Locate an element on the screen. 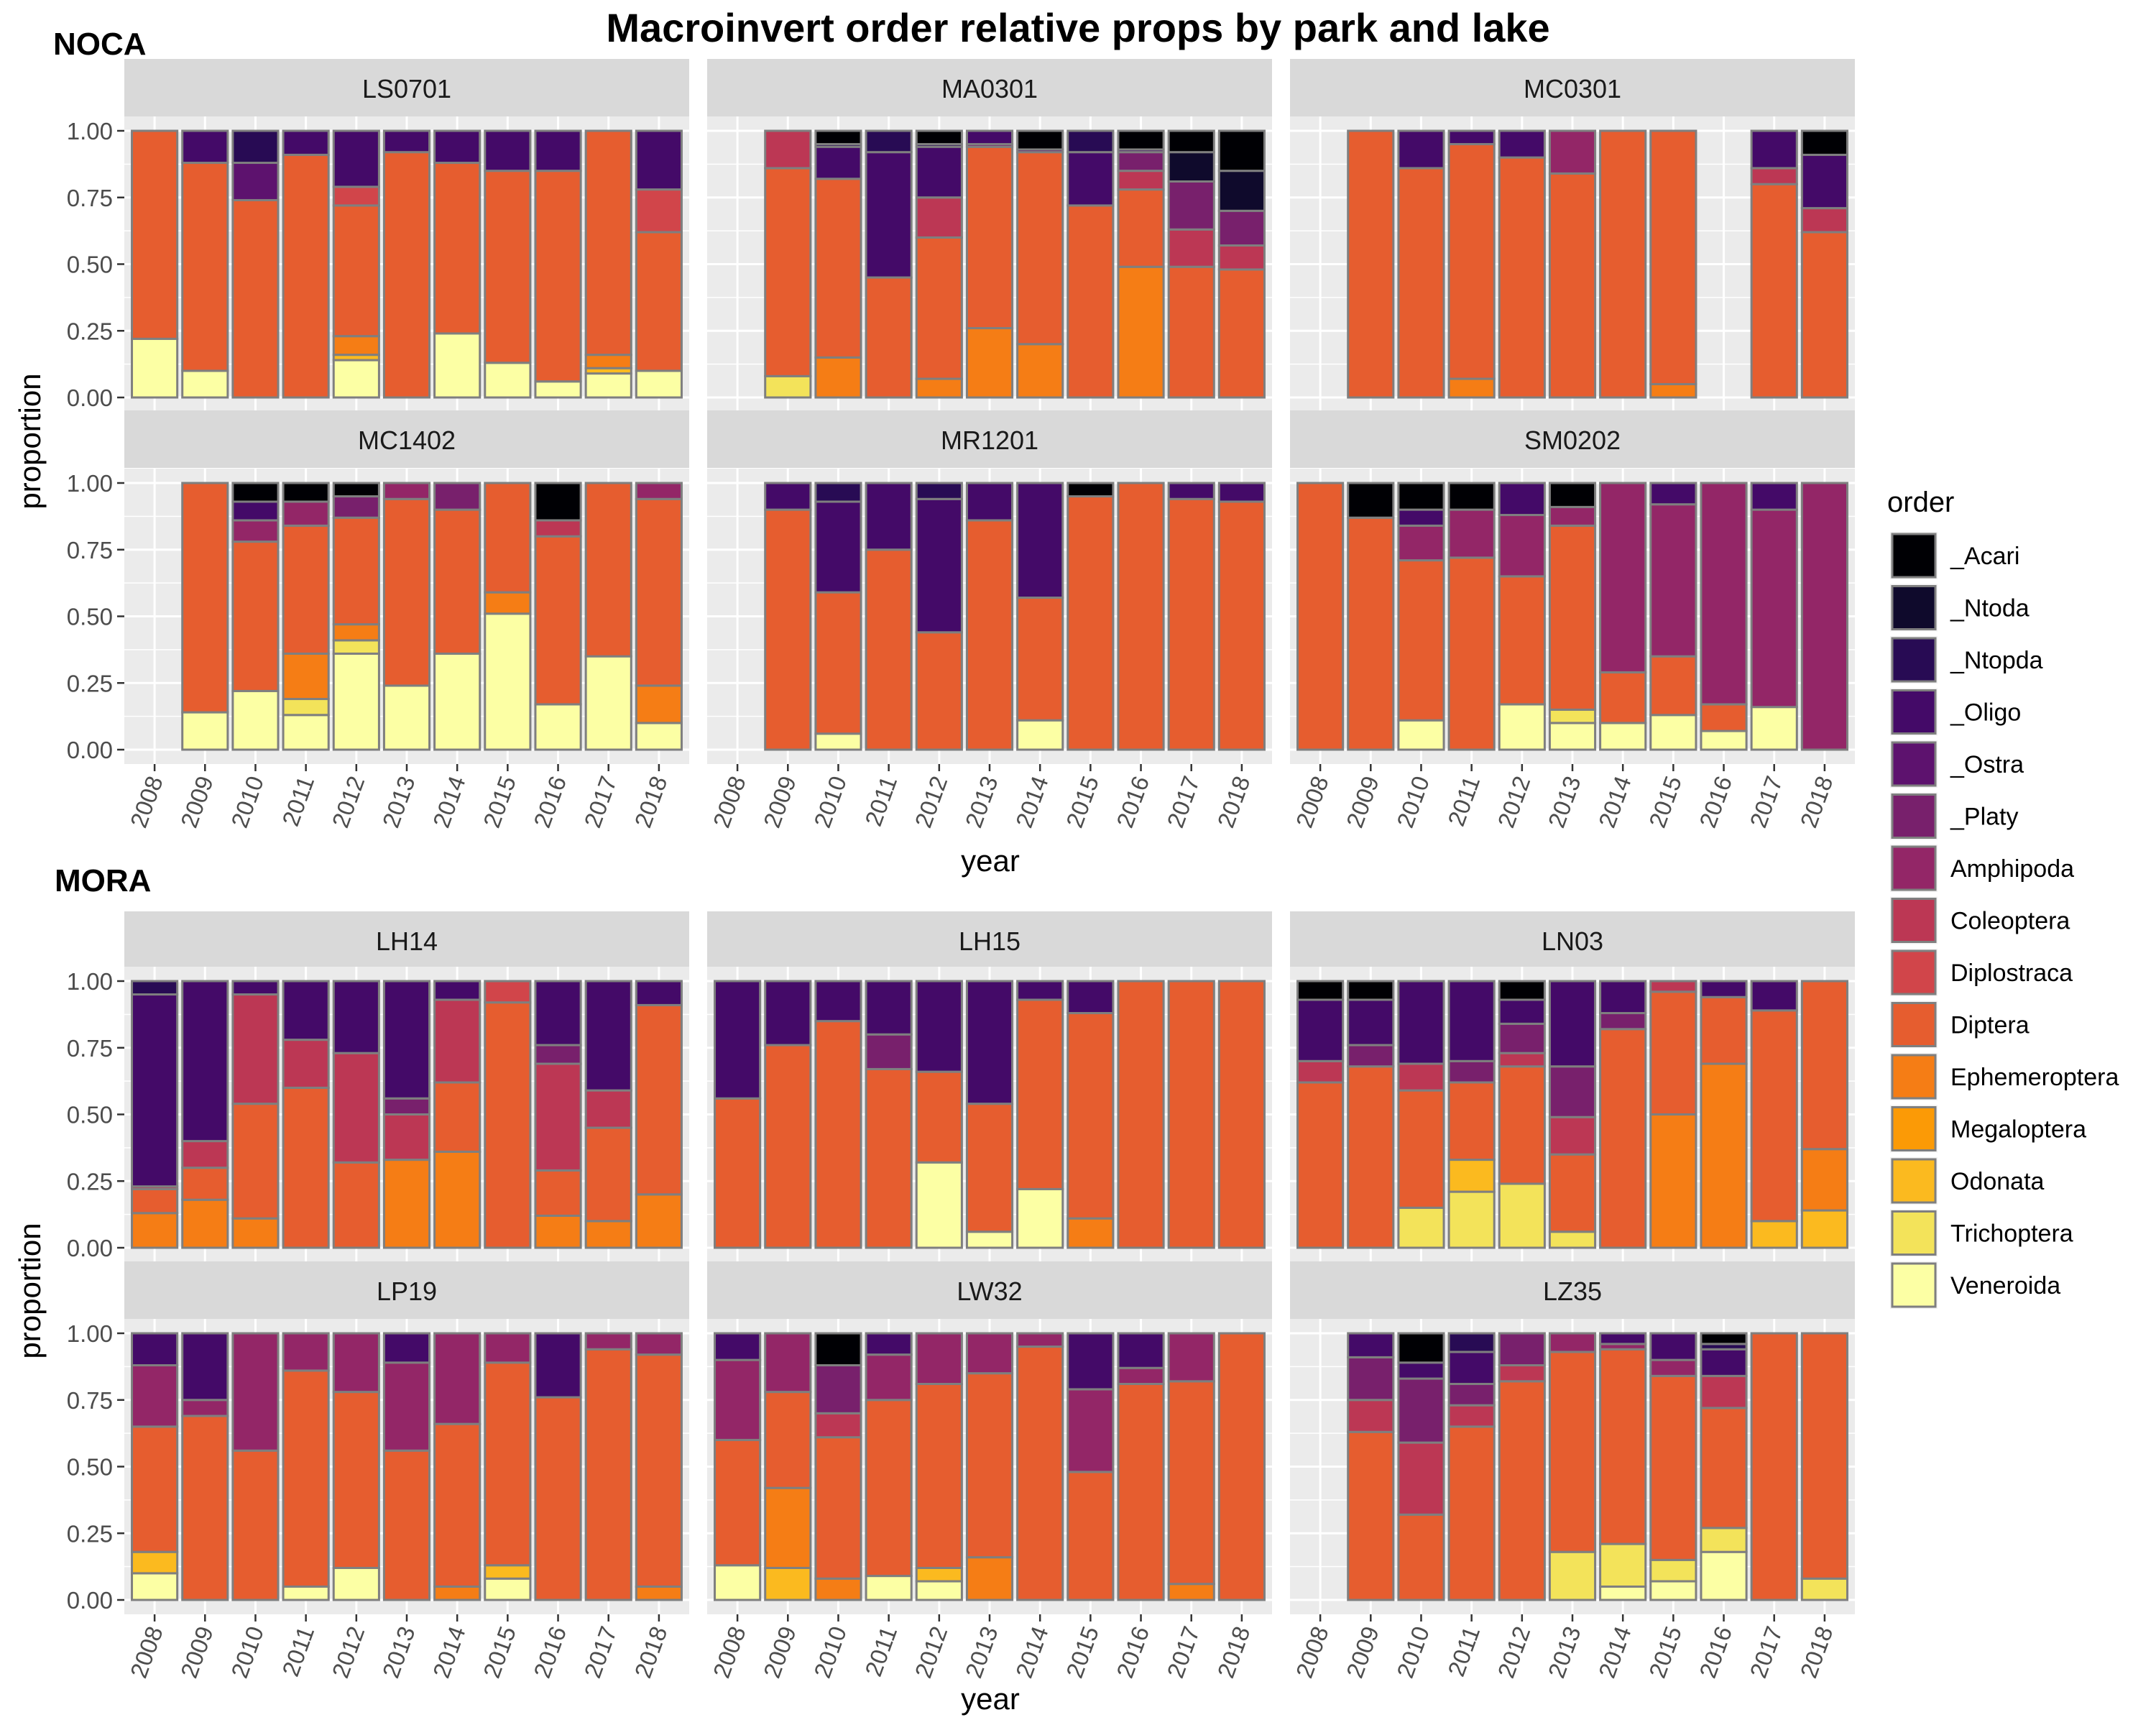  y-tick-label: 1.00 is located at coordinates (90, 1333).